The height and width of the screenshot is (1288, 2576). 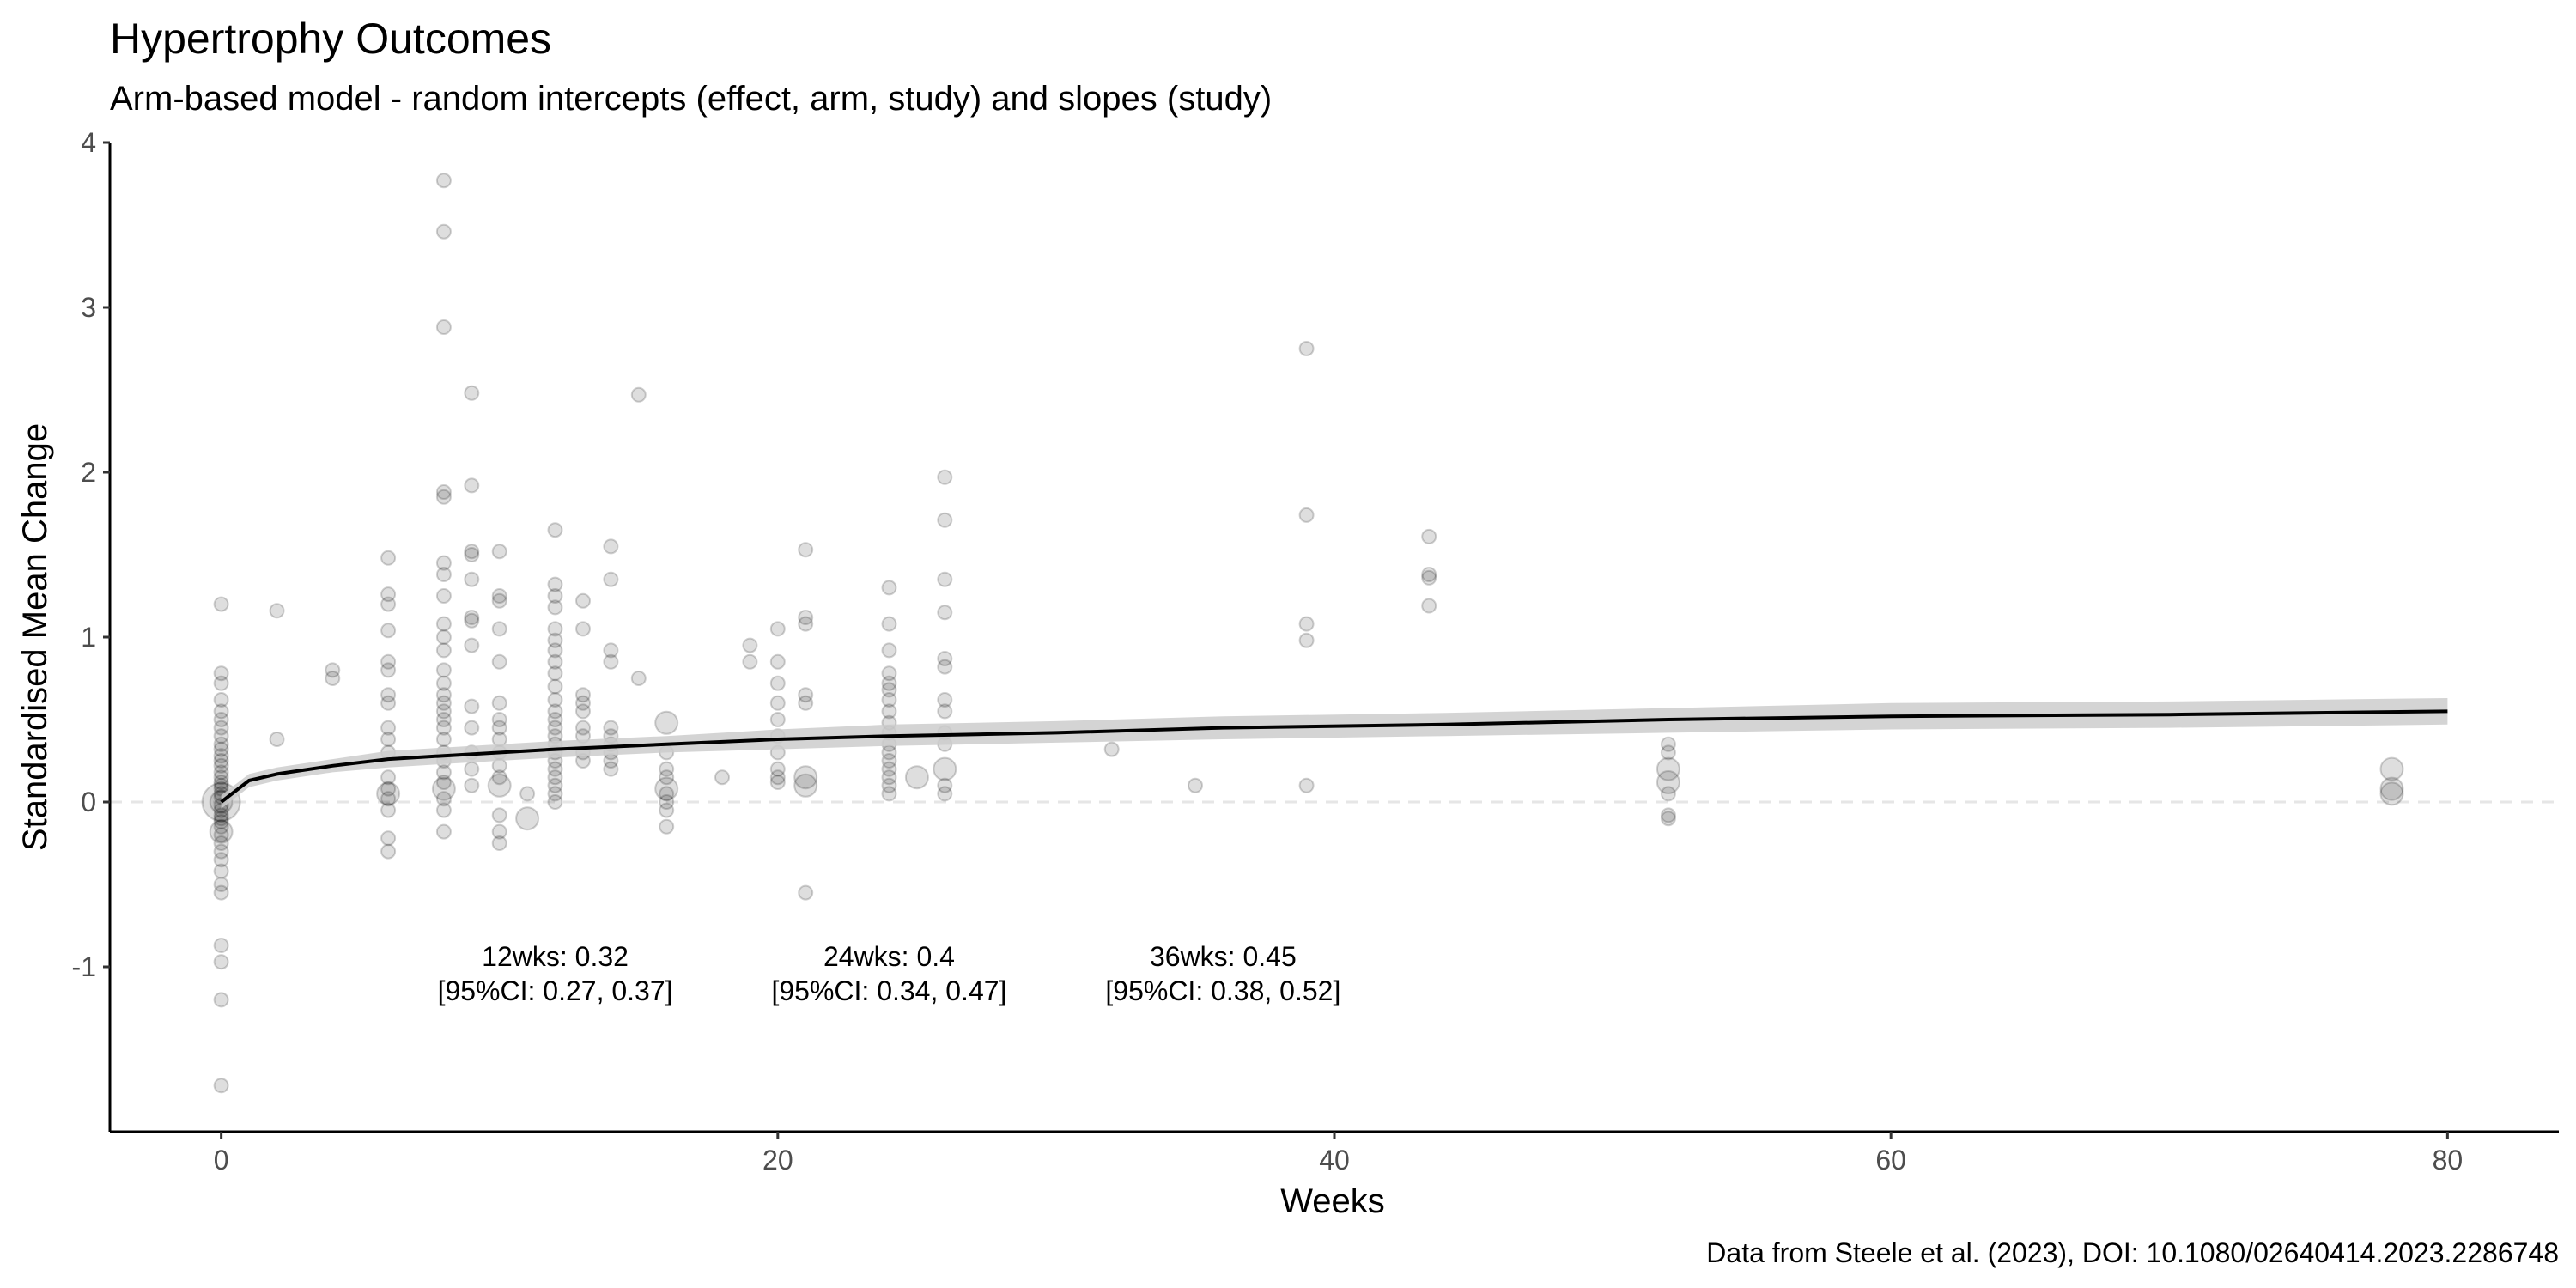 What do you see at coordinates (88, 307) in the screenshot?
I see `y-tick-label: 3` at bounding box center [88, 307].